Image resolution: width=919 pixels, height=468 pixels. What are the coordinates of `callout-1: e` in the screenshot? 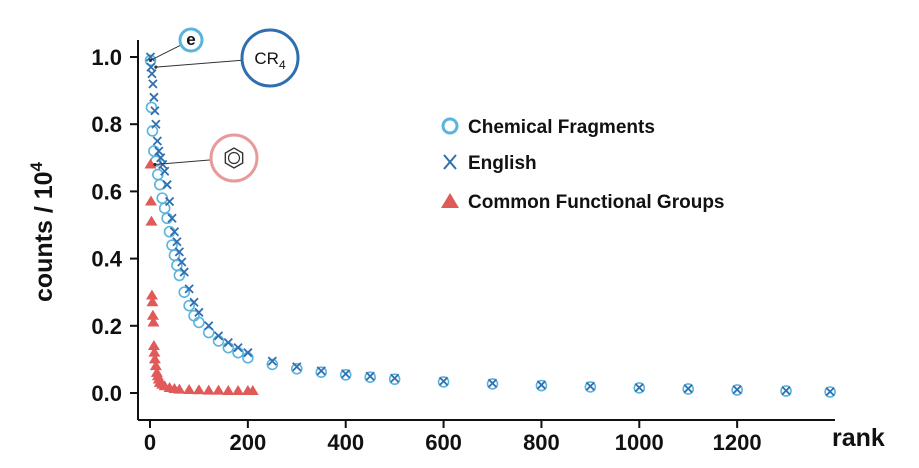 It's located at (176, 44).